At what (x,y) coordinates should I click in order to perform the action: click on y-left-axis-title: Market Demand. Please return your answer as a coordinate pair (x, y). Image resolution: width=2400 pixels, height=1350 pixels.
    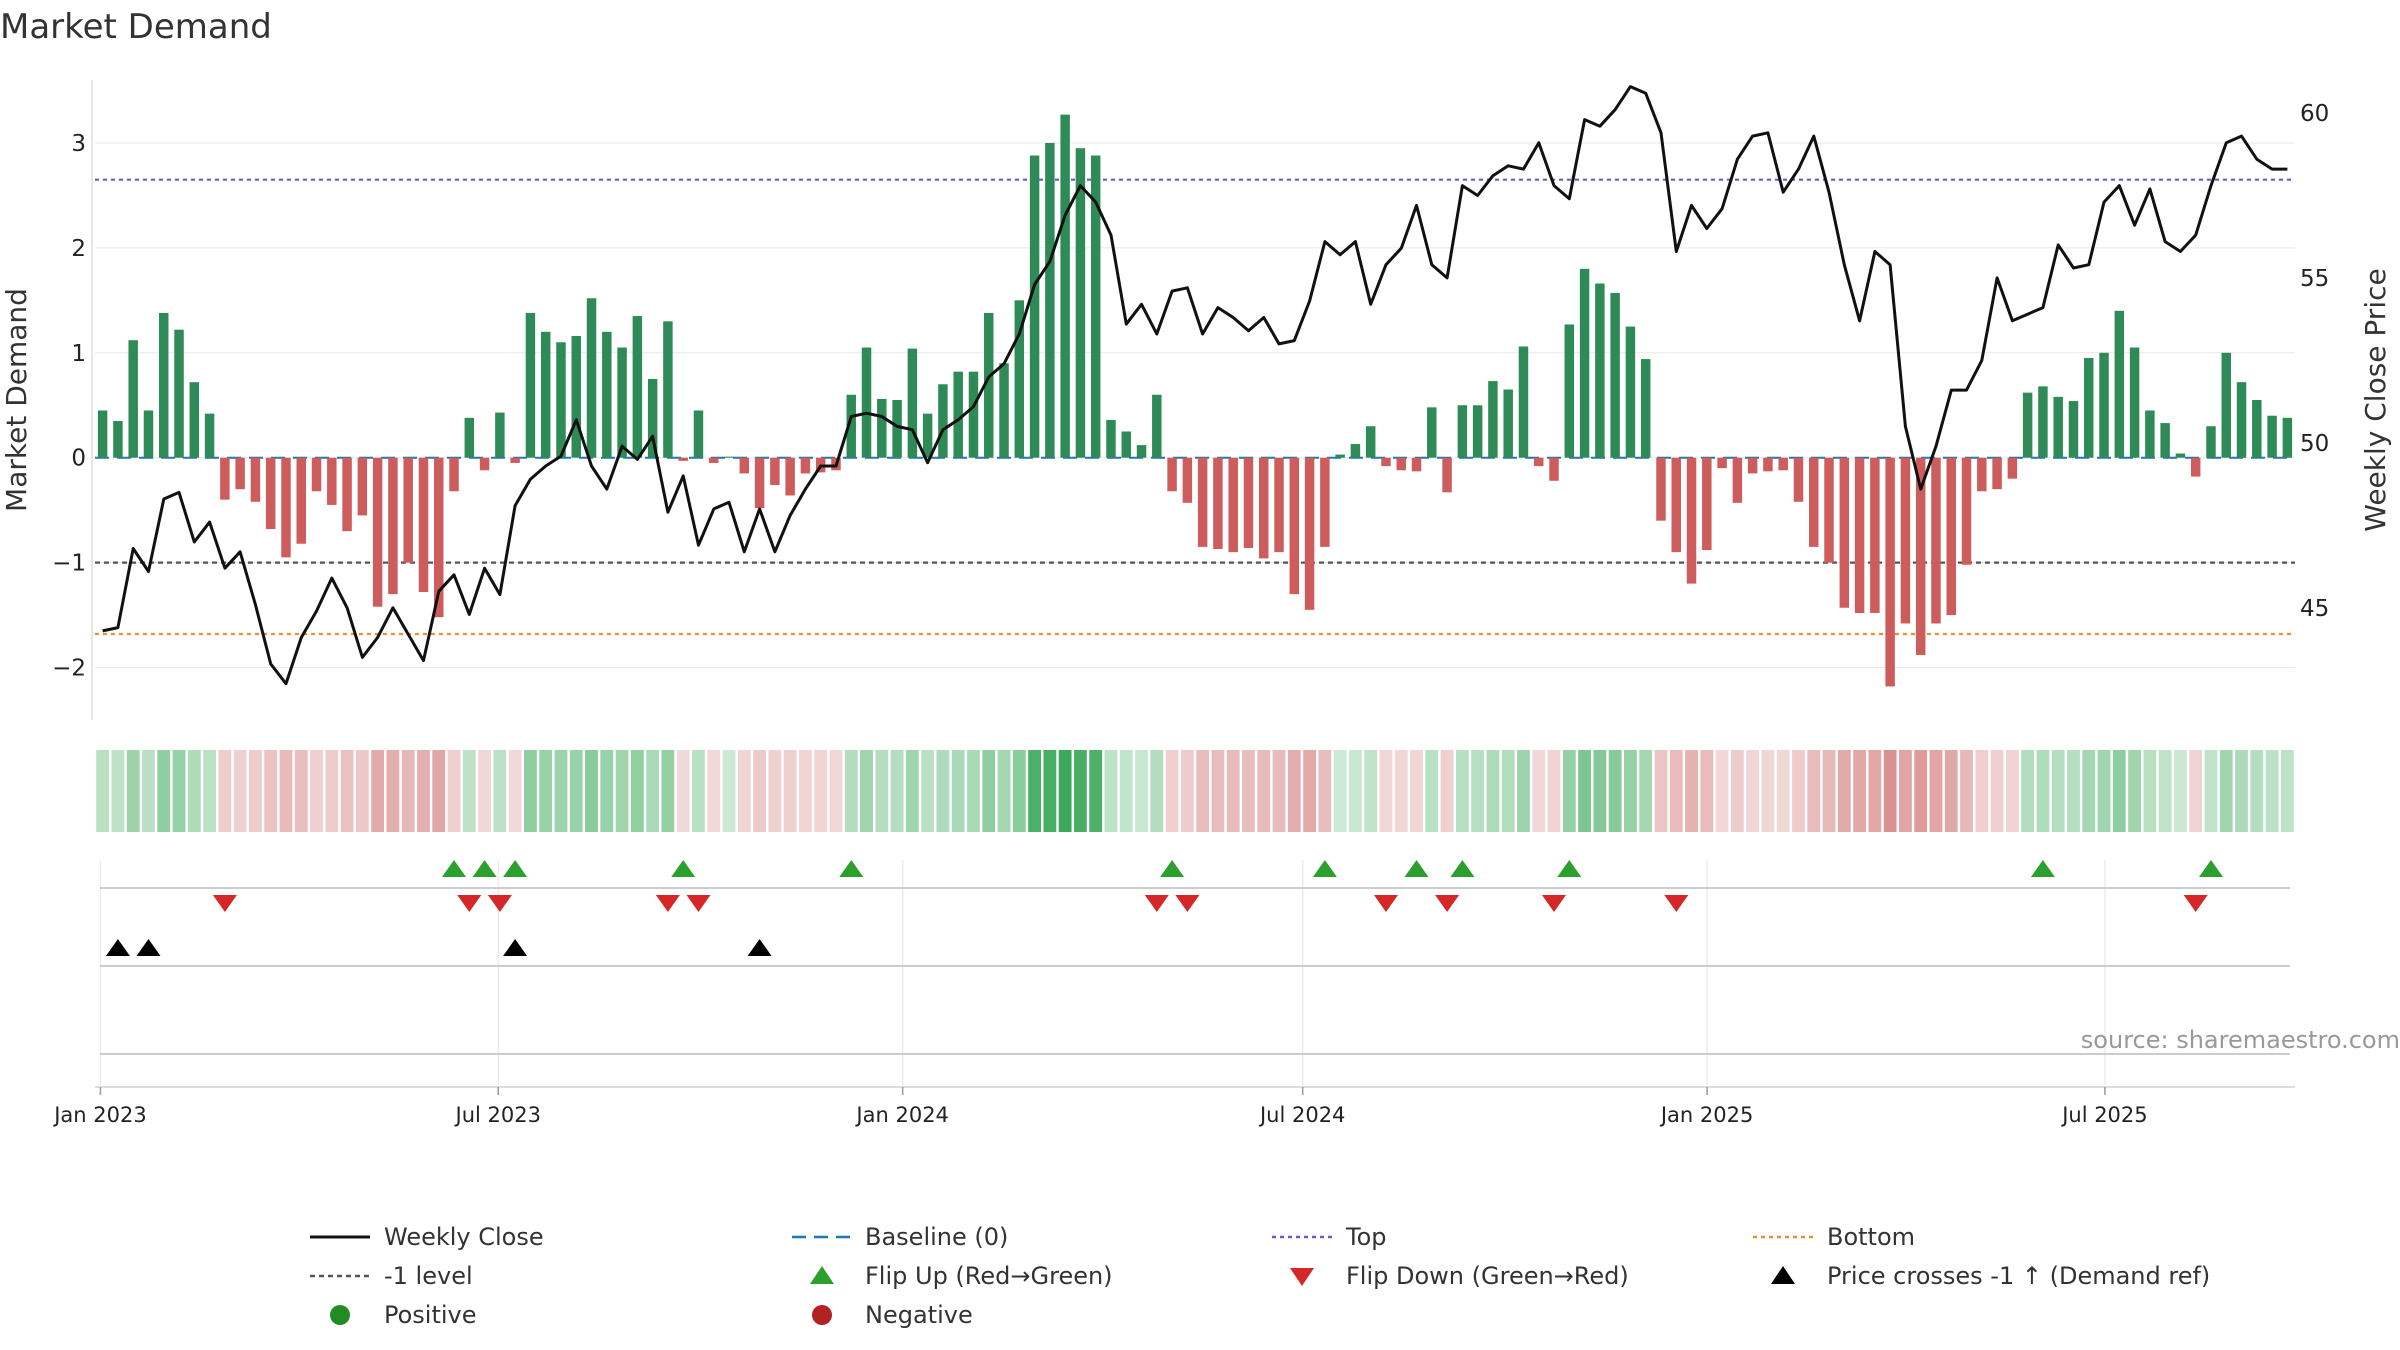
    Looking at the image, I should click on (16, 400).